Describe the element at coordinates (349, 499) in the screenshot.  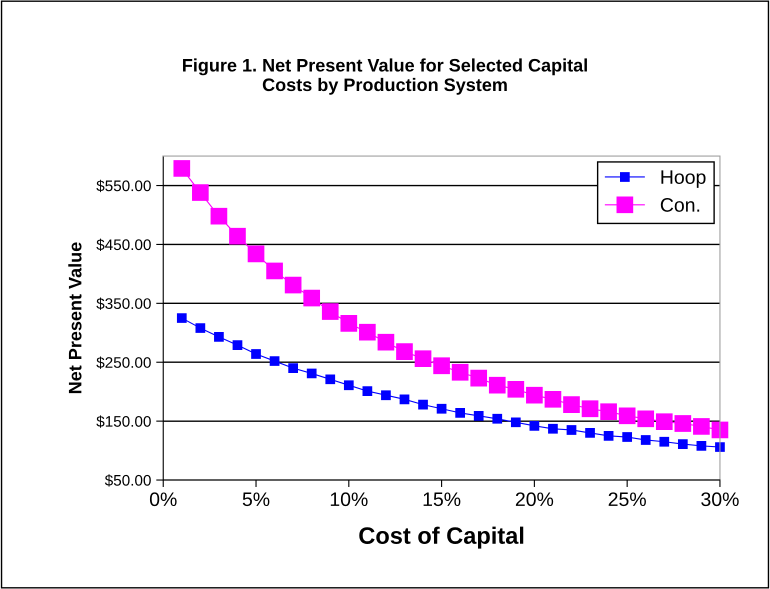
I see `x-tick-label: 10%` at that location.